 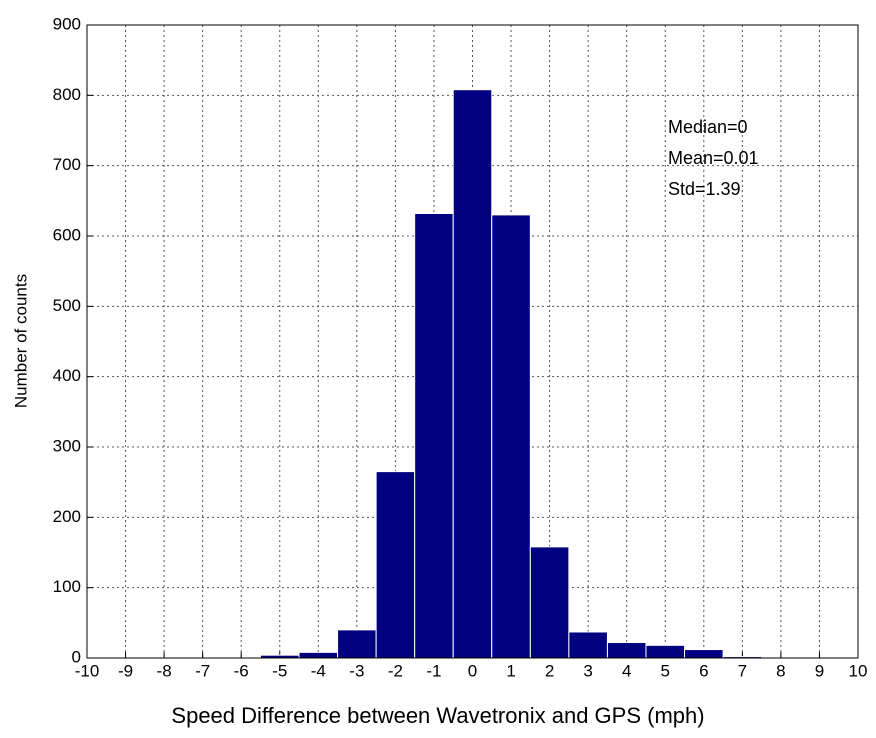 What do you see at coordinates (858, 670) in the screenshot?
I see `x-tick-label: 10` at bounding box center [858, 670].